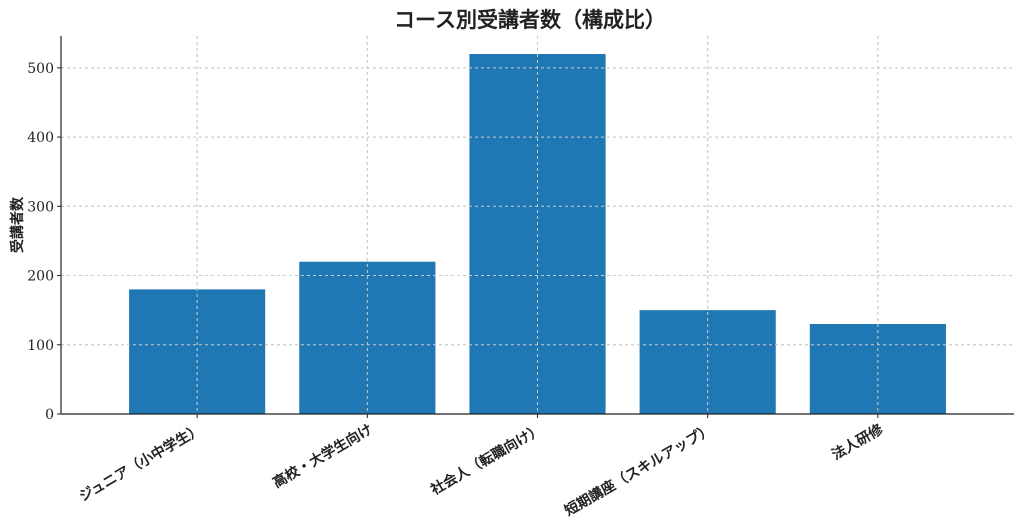  I want to click on x-tick-label: ジュニア（小中学生）, so click(140, 463).